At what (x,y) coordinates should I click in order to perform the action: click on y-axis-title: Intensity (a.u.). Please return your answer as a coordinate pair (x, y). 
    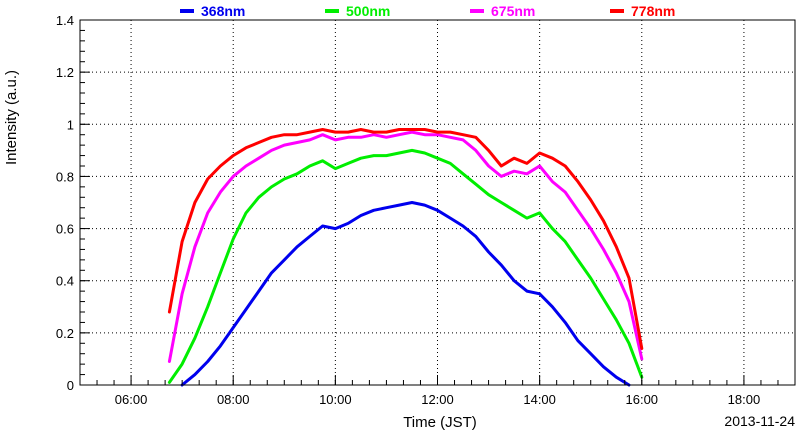
    Looking at the image, I should click on (11, 117).